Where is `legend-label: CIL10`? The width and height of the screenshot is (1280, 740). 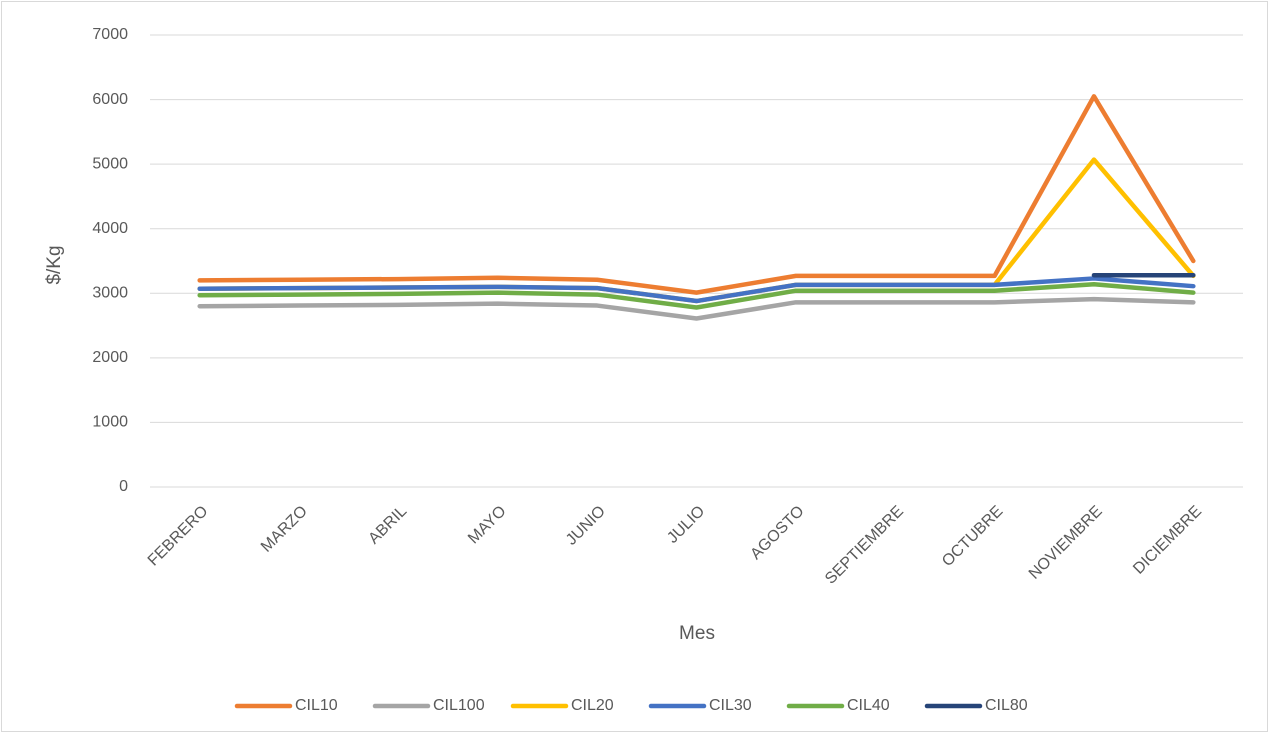
legend-label: CIL10 is located at coordinates (316, 705).